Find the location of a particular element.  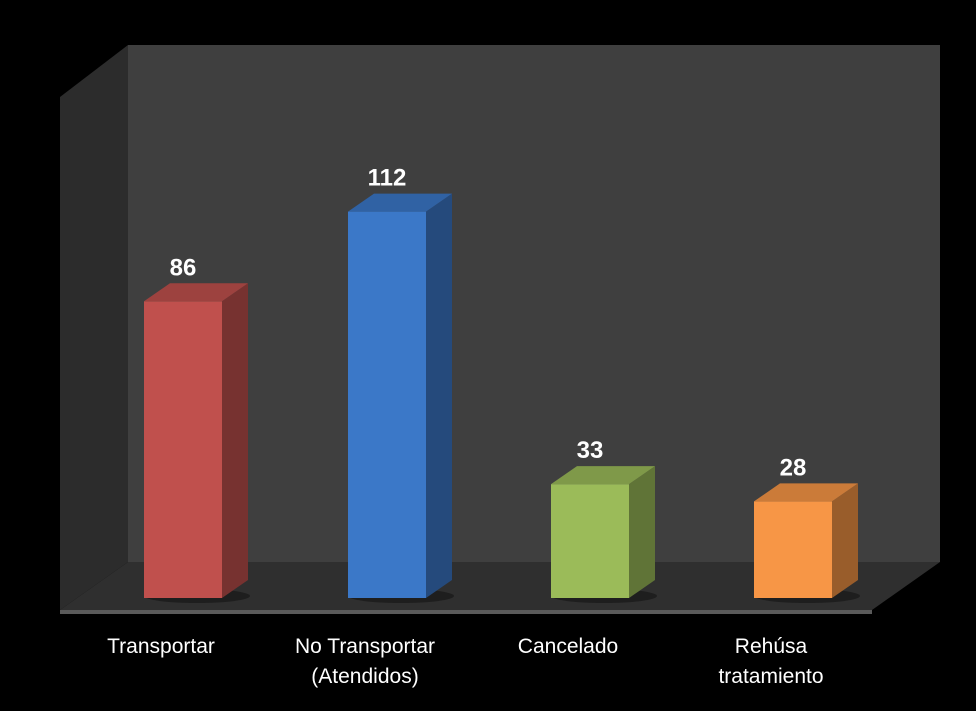

floor-front-edge is located at coordinates (466, 612).